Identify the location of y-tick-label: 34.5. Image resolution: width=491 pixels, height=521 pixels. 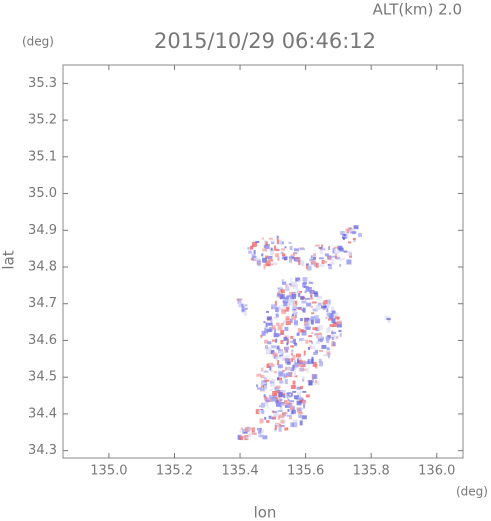
(42, 377).